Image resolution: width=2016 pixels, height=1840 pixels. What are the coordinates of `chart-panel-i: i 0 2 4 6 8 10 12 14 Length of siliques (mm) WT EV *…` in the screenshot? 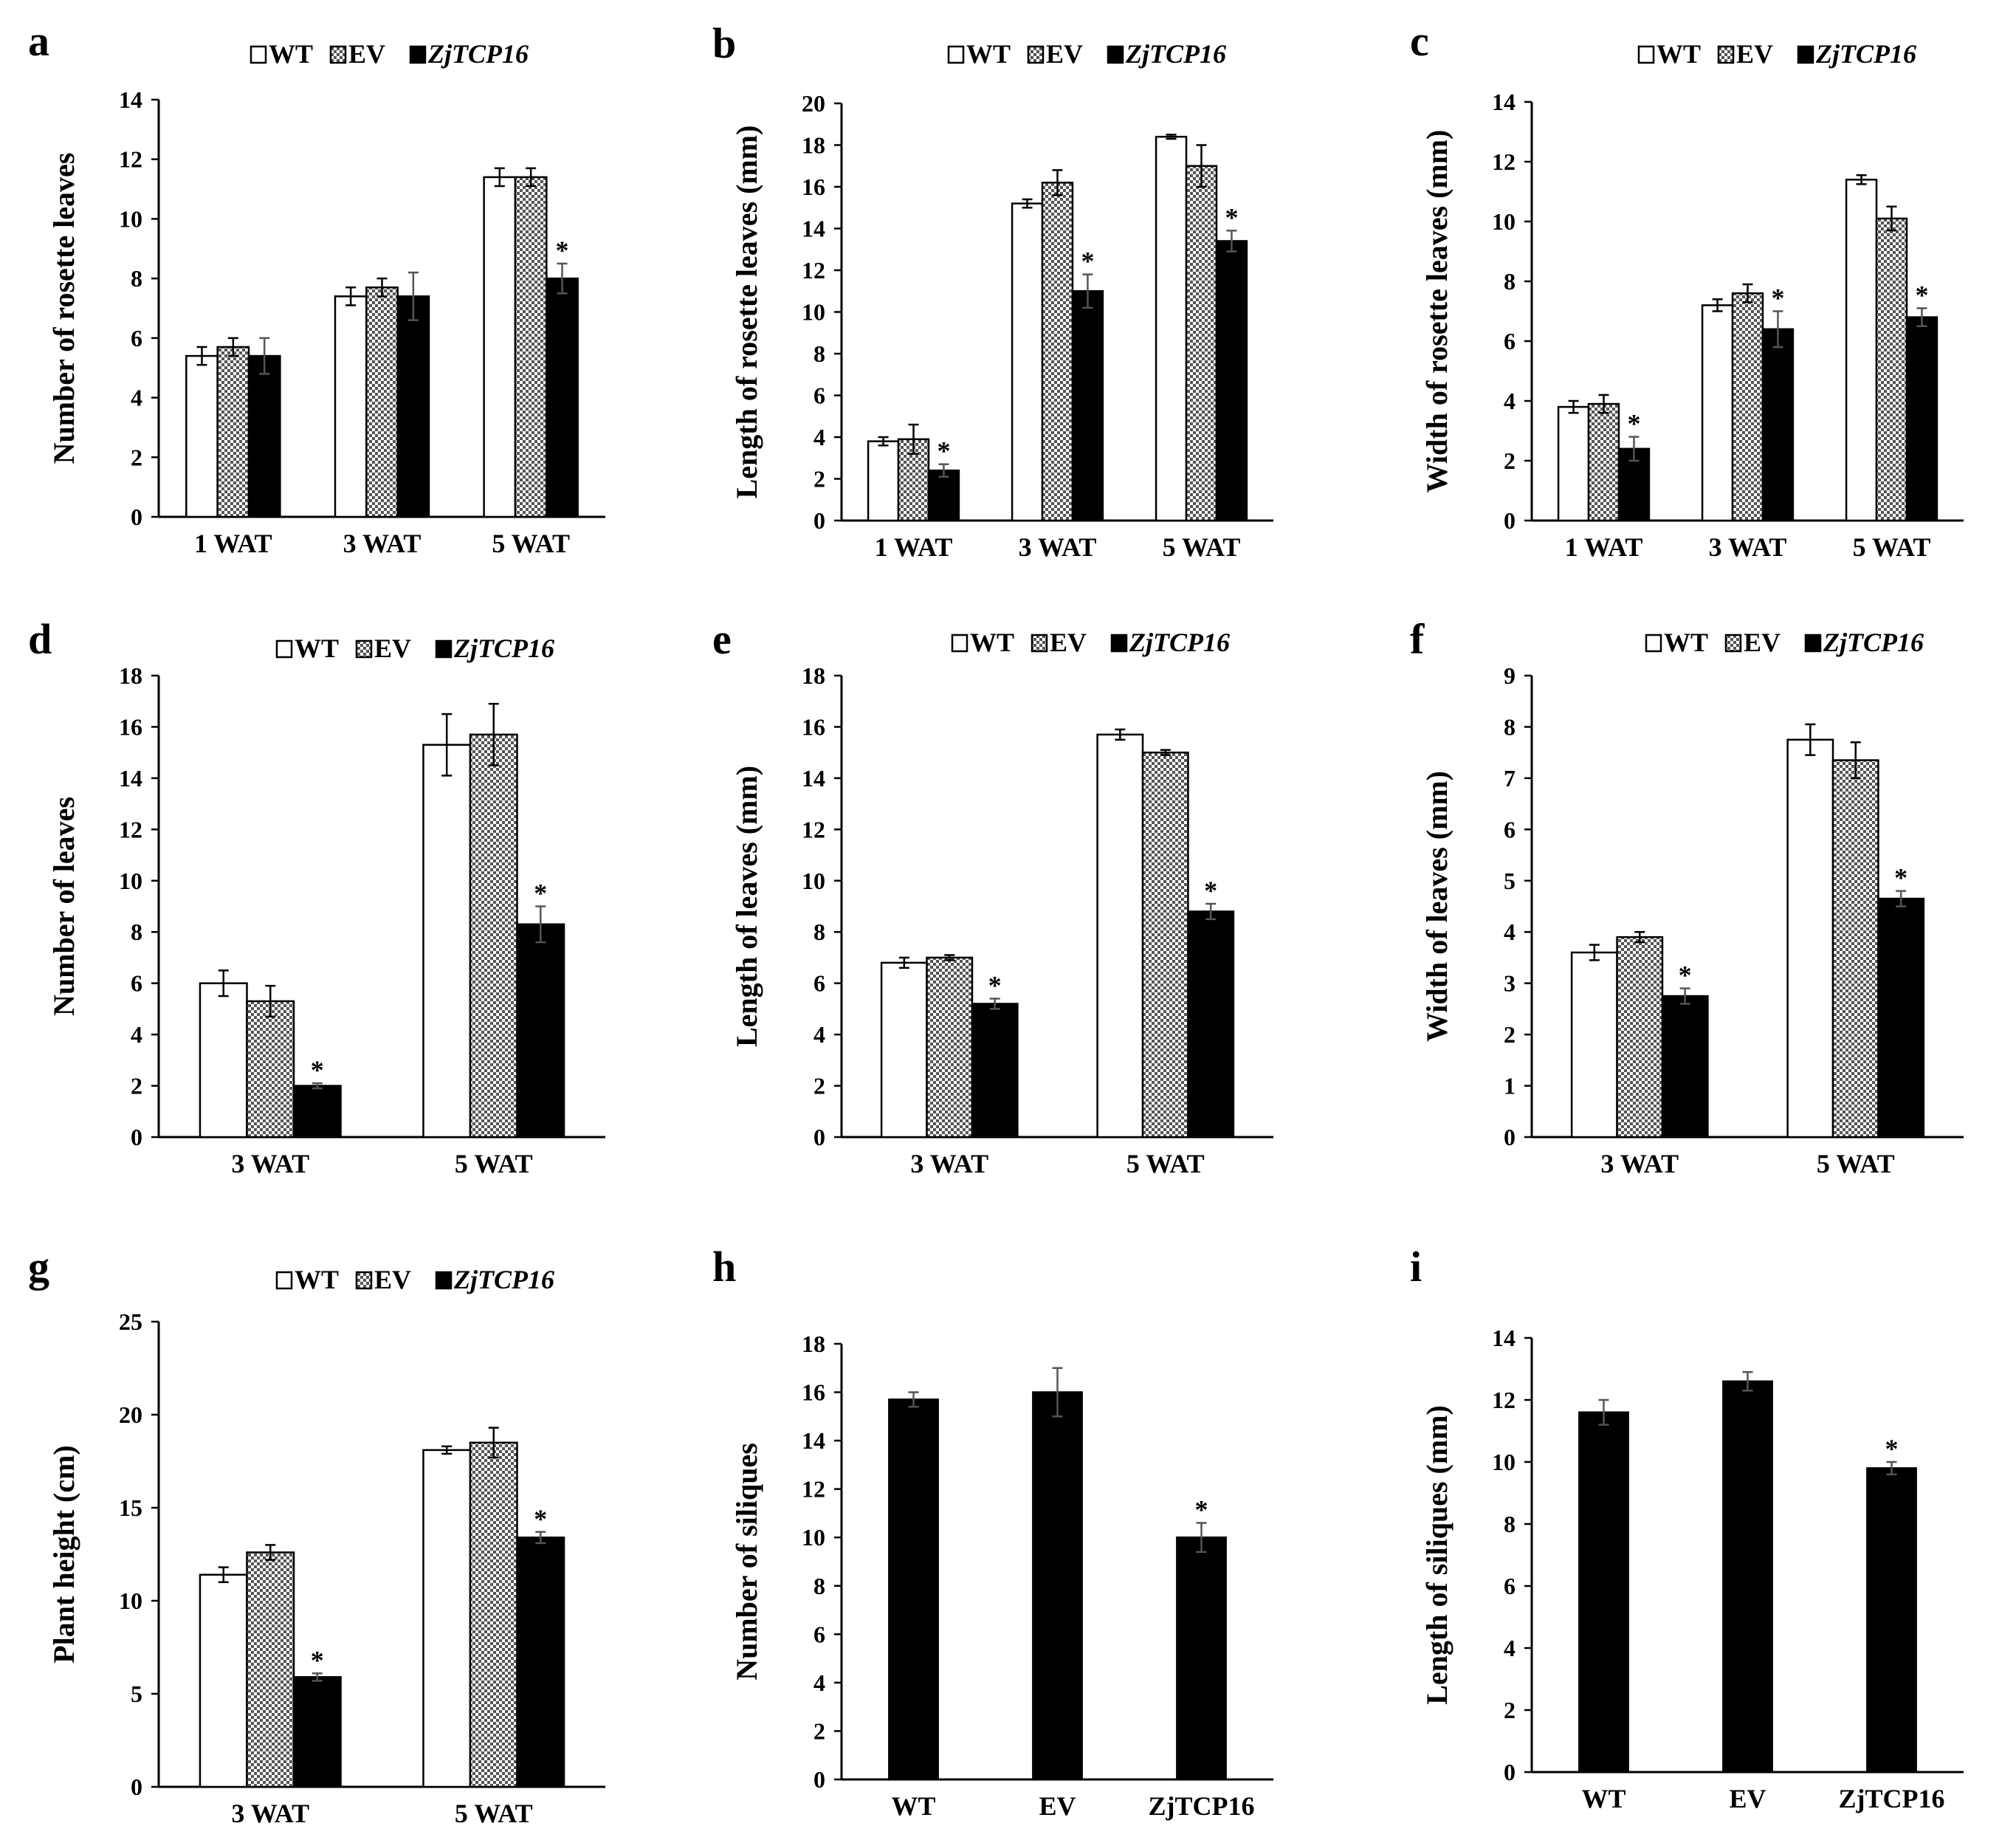 It's located at (1687, 1528).